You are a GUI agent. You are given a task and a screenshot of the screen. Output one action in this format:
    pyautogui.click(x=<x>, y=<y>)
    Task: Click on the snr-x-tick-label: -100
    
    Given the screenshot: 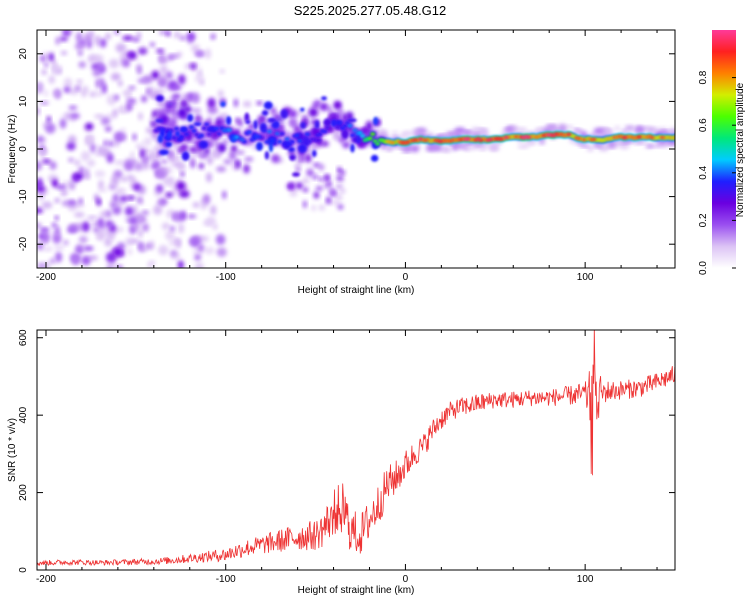 What is the action you would take?
    pyautogui.click(x=226, y=579)
    